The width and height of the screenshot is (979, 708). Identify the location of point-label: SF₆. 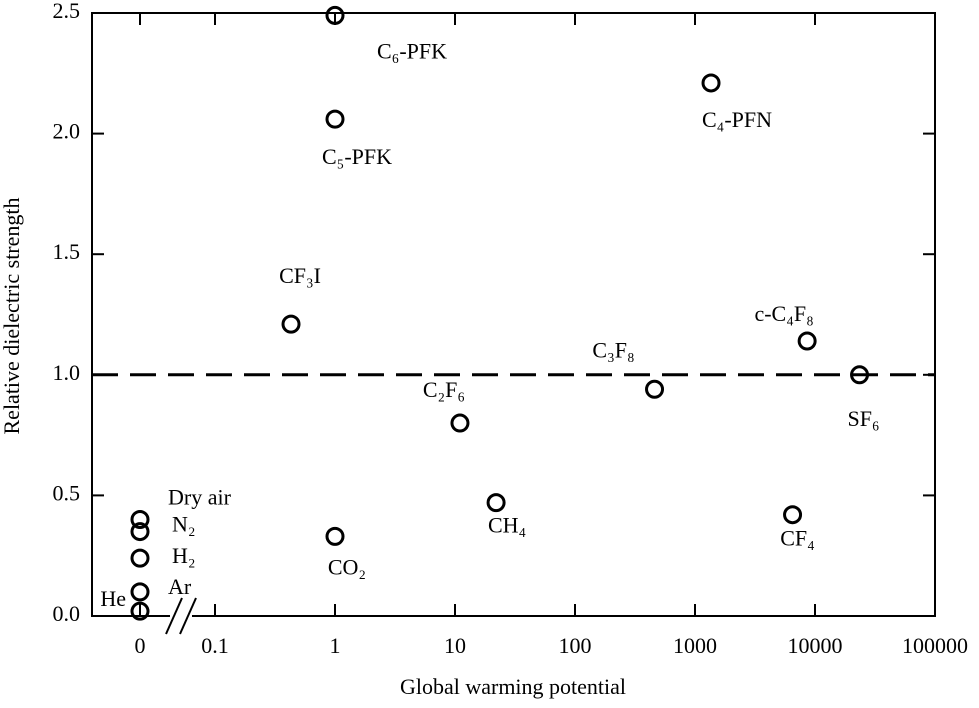
(863, 418).